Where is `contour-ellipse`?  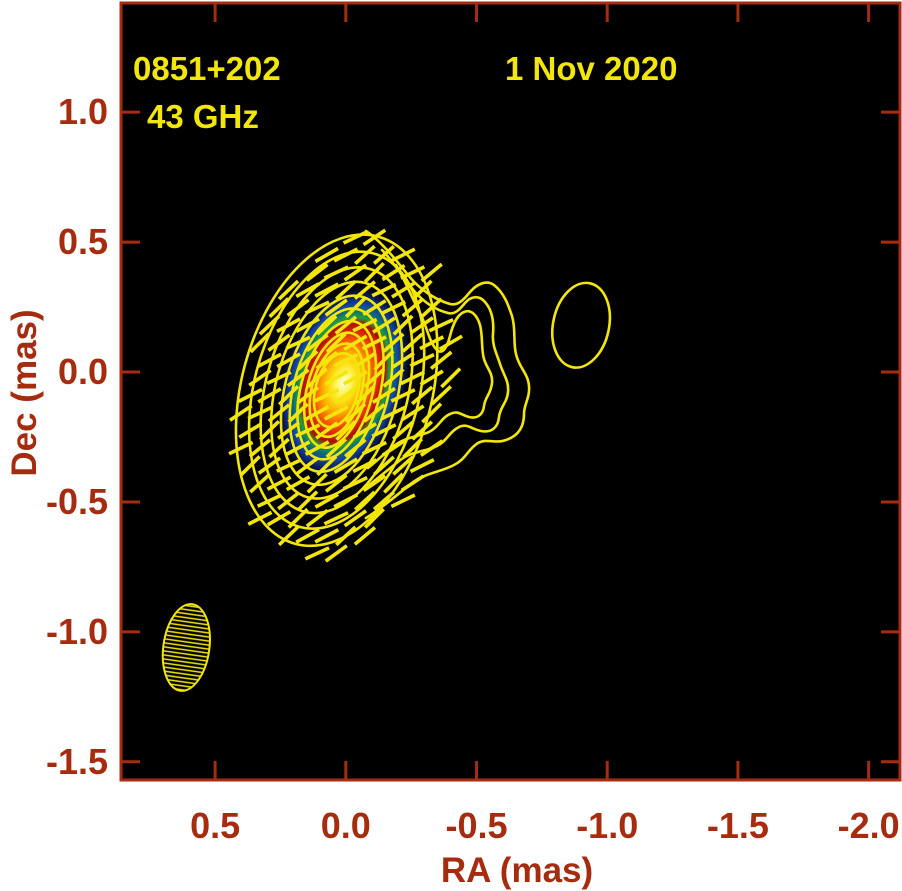 contour-ellipse is located at coordinates (336, 390).